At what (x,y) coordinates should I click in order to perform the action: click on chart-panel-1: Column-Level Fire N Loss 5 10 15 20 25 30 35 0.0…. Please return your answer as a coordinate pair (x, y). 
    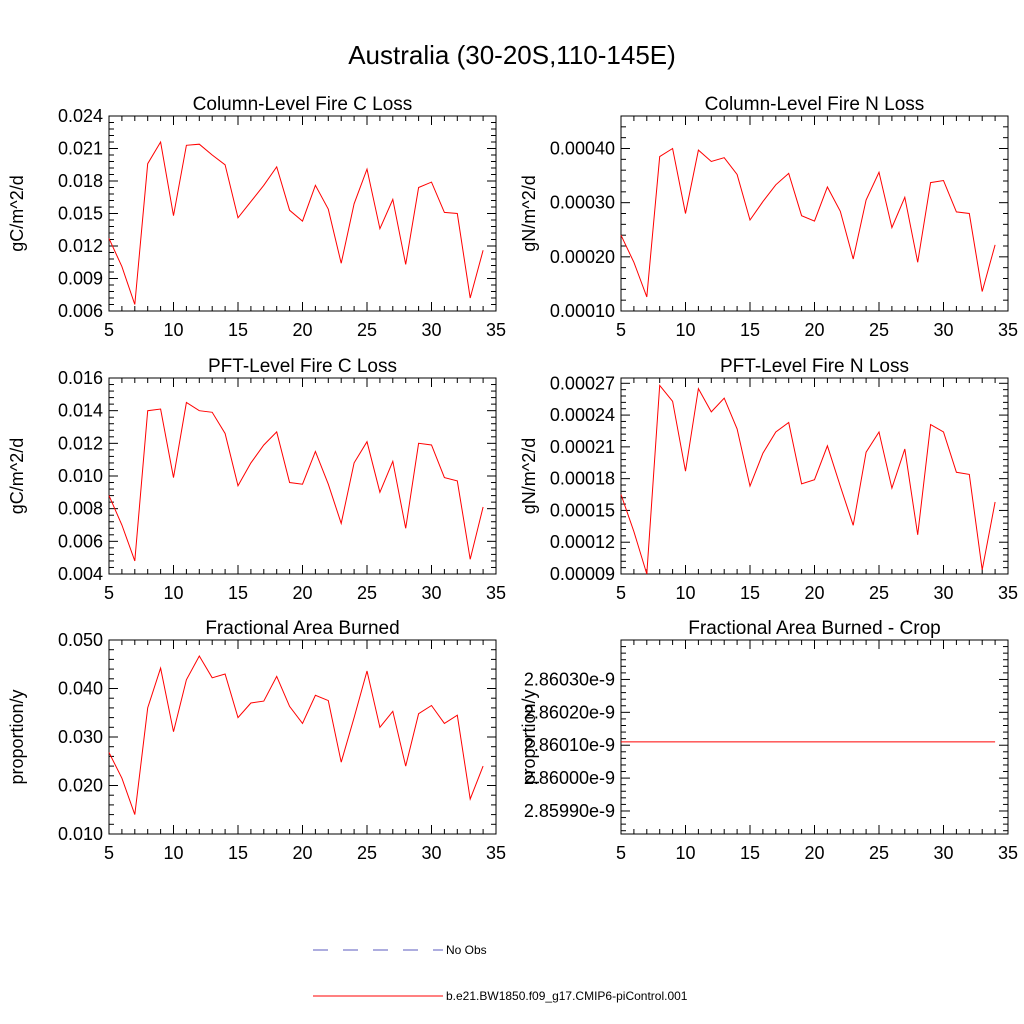
    Looking at the image, I should click on (768, 217).